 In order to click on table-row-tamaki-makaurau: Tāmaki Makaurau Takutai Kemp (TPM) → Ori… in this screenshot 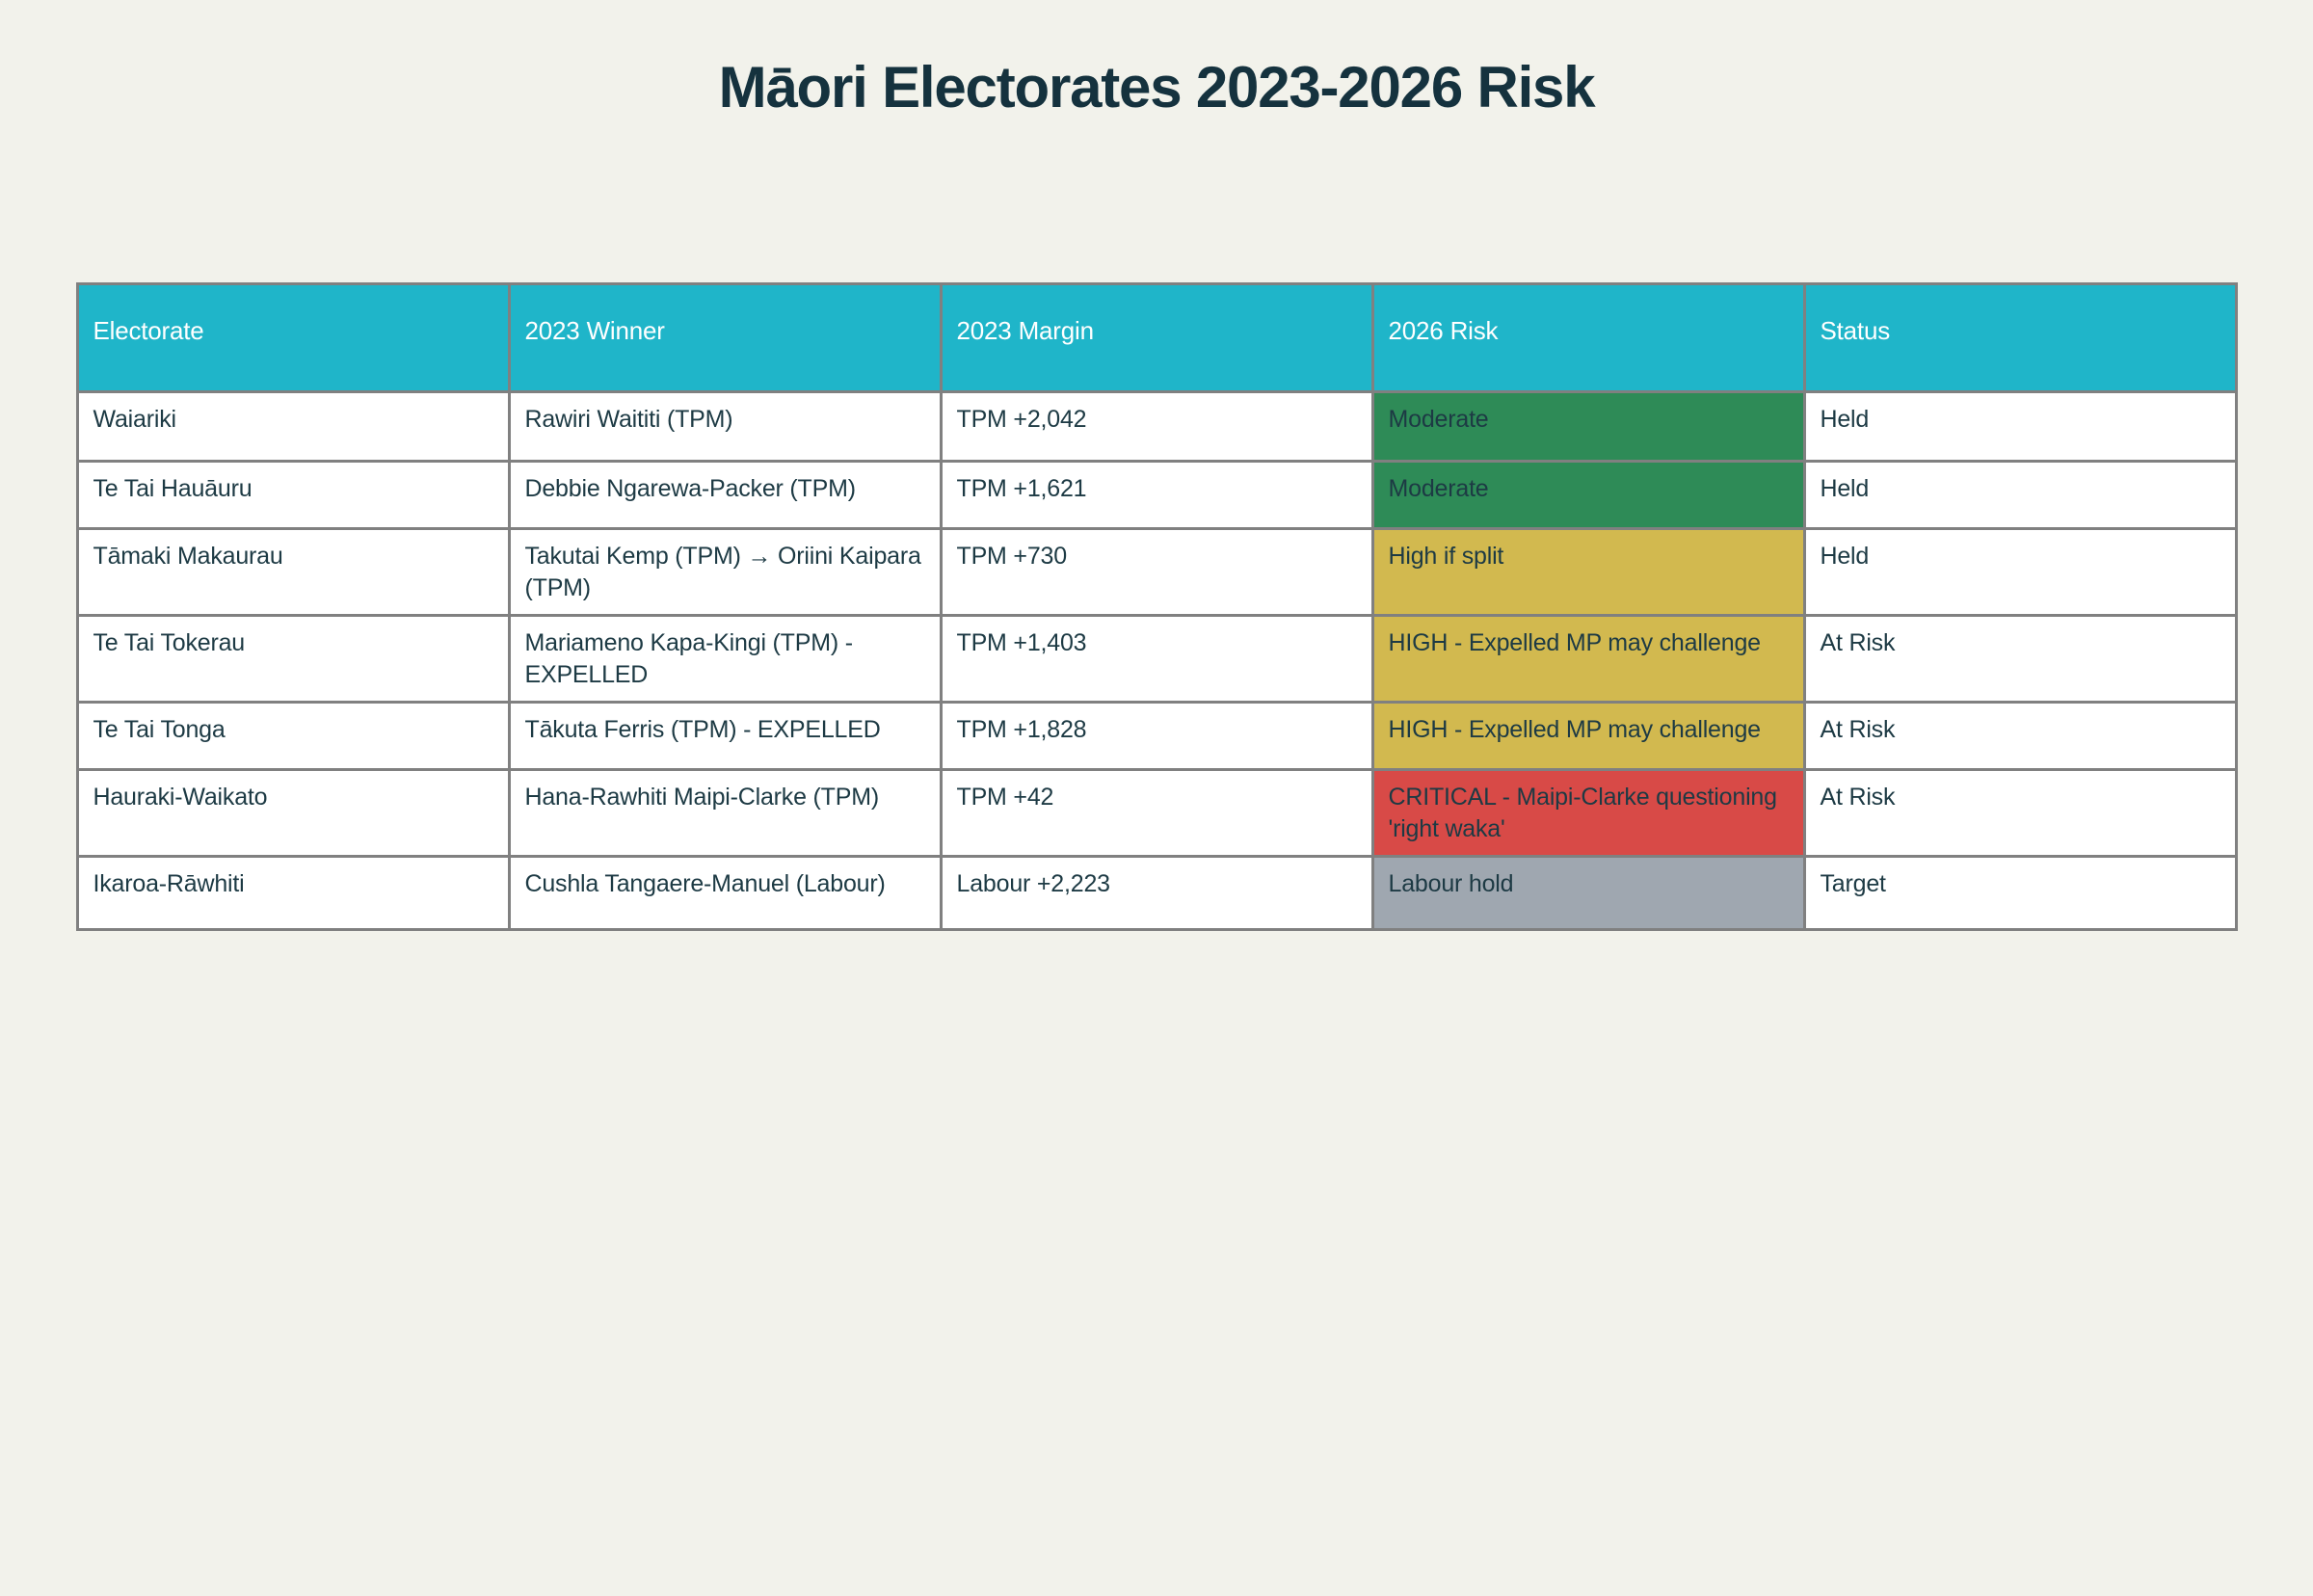, I will do `click(1156, 572)`.